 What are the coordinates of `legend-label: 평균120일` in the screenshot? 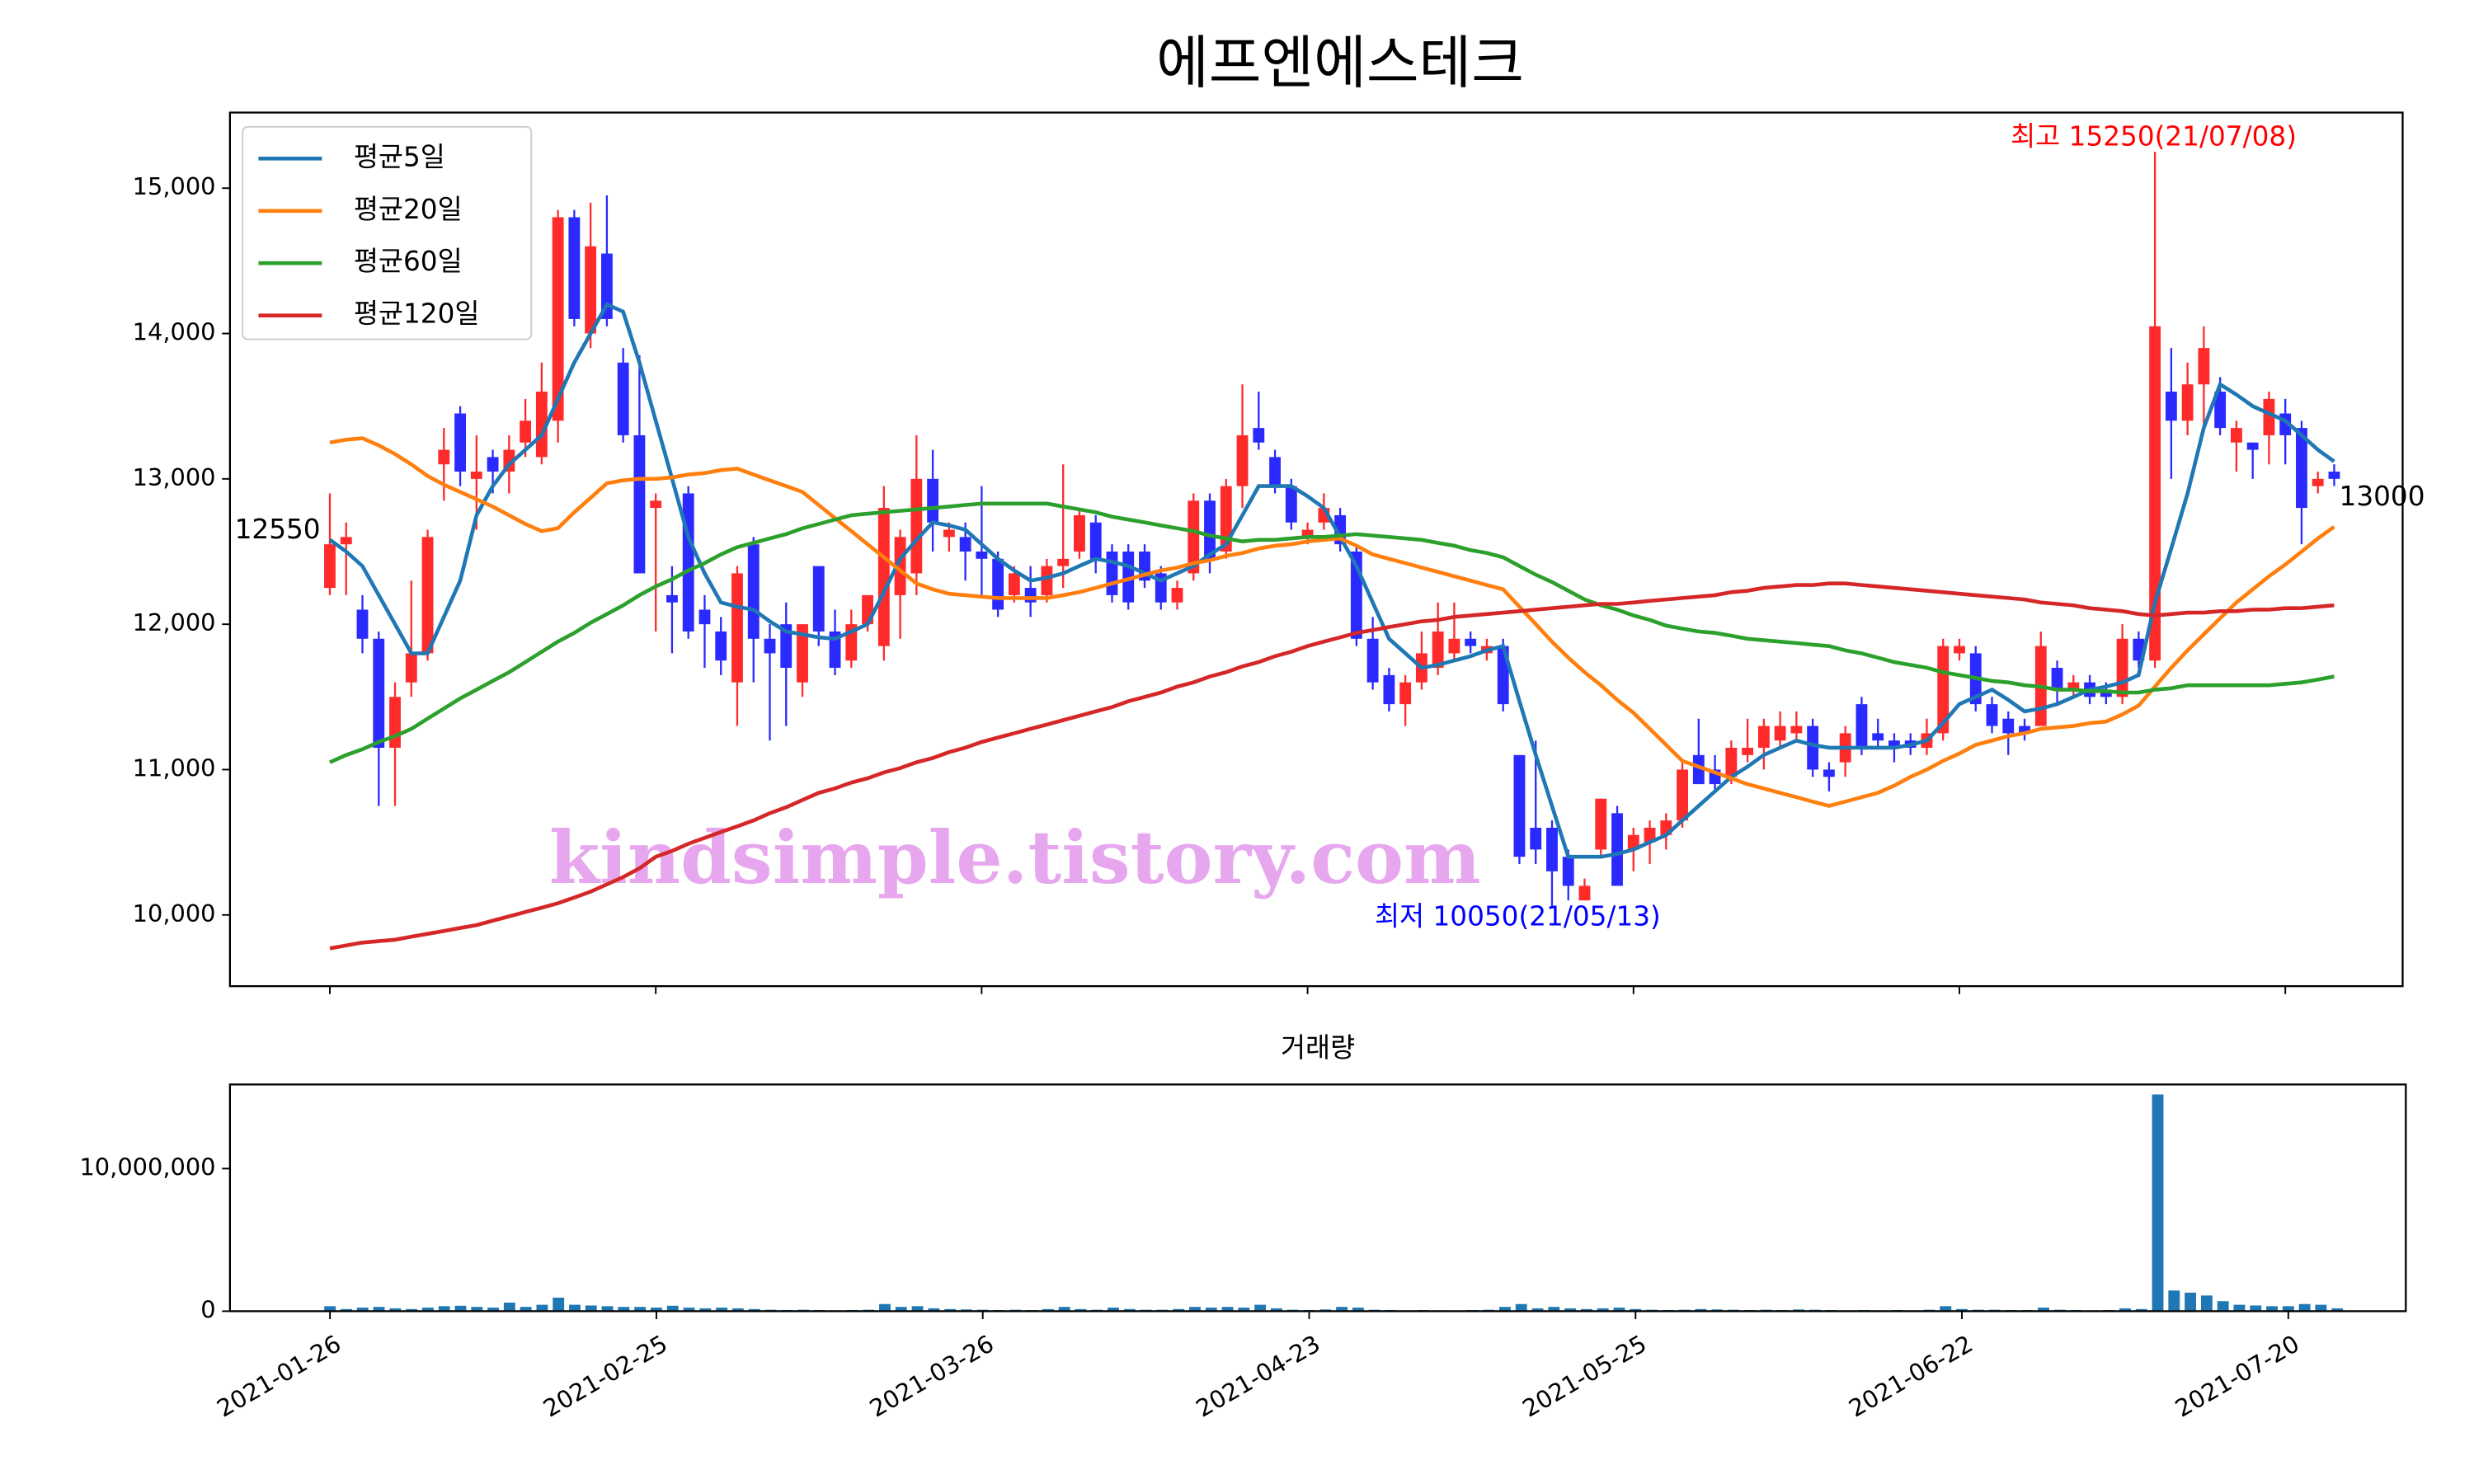 It's located at (417, 314).